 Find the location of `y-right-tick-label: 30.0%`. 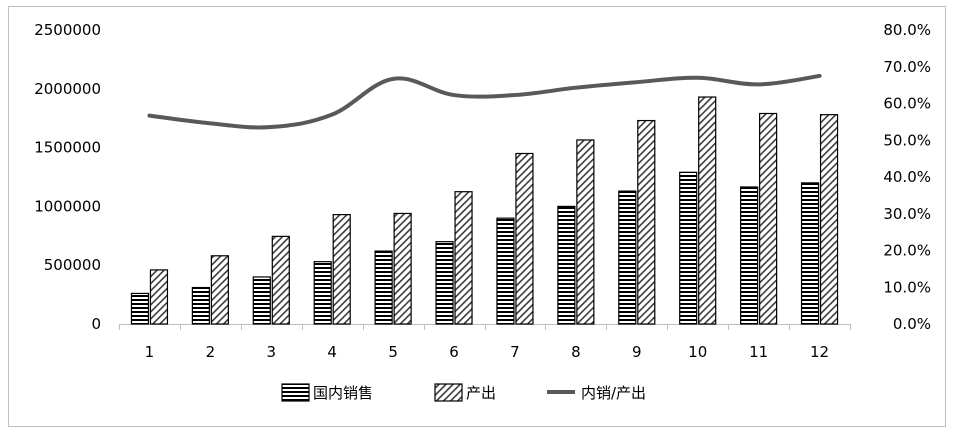

y-right-tick-label: 30.0% is located at coordinates (907, 214).